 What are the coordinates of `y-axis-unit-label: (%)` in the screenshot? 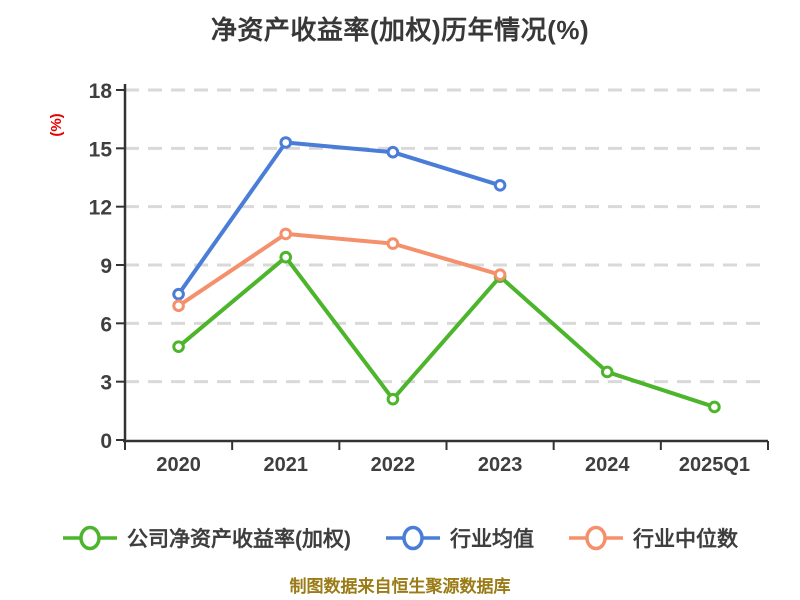 It's located at (56, 124).